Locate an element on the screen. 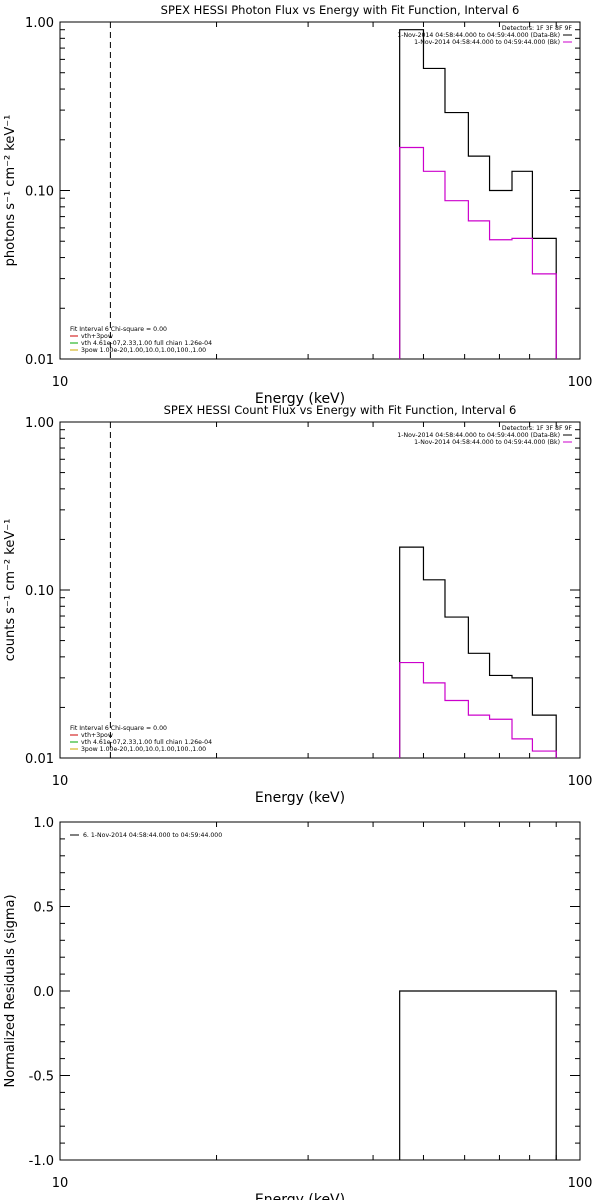 Image resolution: width=600 pixels, height=1200 pixels. y-tick-label: -0.5 is located at coordinates (41, 1077).